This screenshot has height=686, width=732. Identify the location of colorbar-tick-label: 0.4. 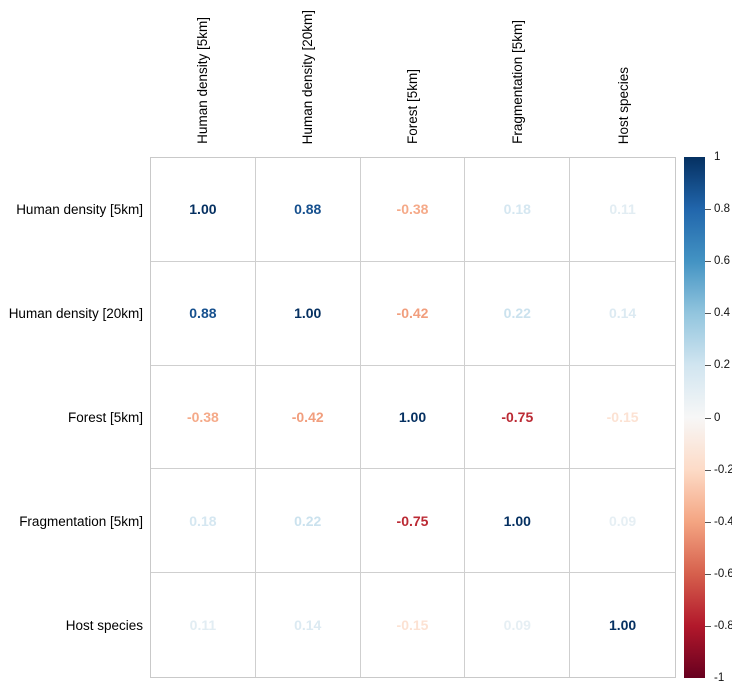
(722, 313).